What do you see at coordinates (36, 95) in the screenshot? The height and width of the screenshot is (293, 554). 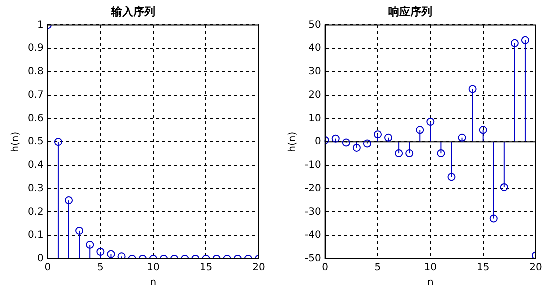 I see `y-tick-label: 0.7` at bounding box center [36, 95].